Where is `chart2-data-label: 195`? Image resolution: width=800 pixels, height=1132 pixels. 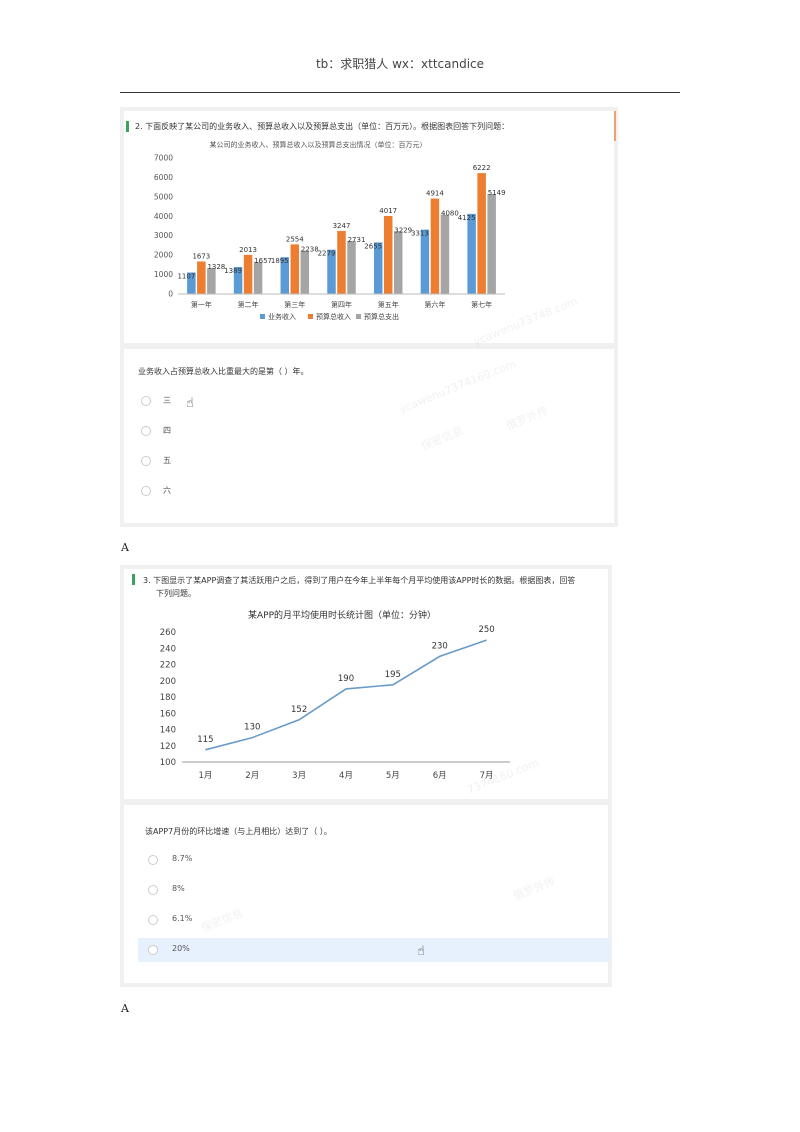
chart2-data-label: 195 is located at coordinates (393, 675).